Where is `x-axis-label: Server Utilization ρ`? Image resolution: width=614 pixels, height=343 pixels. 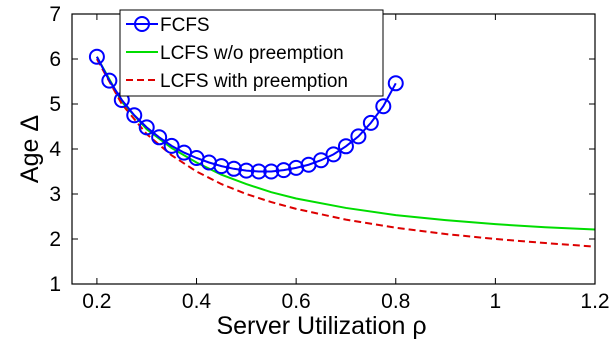 x-axis-label: Server Utilization ρ is located at coordinates (321, 326).